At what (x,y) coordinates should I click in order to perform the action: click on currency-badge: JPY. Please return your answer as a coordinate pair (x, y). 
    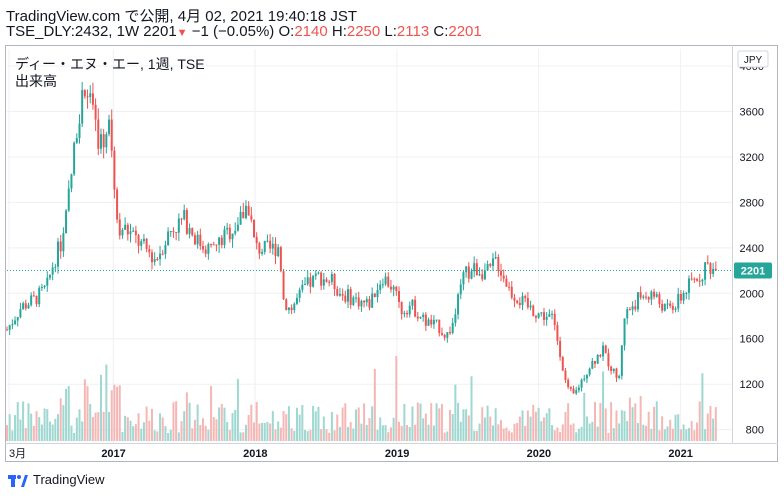
    Looking at the image, I should click on (753, 59).